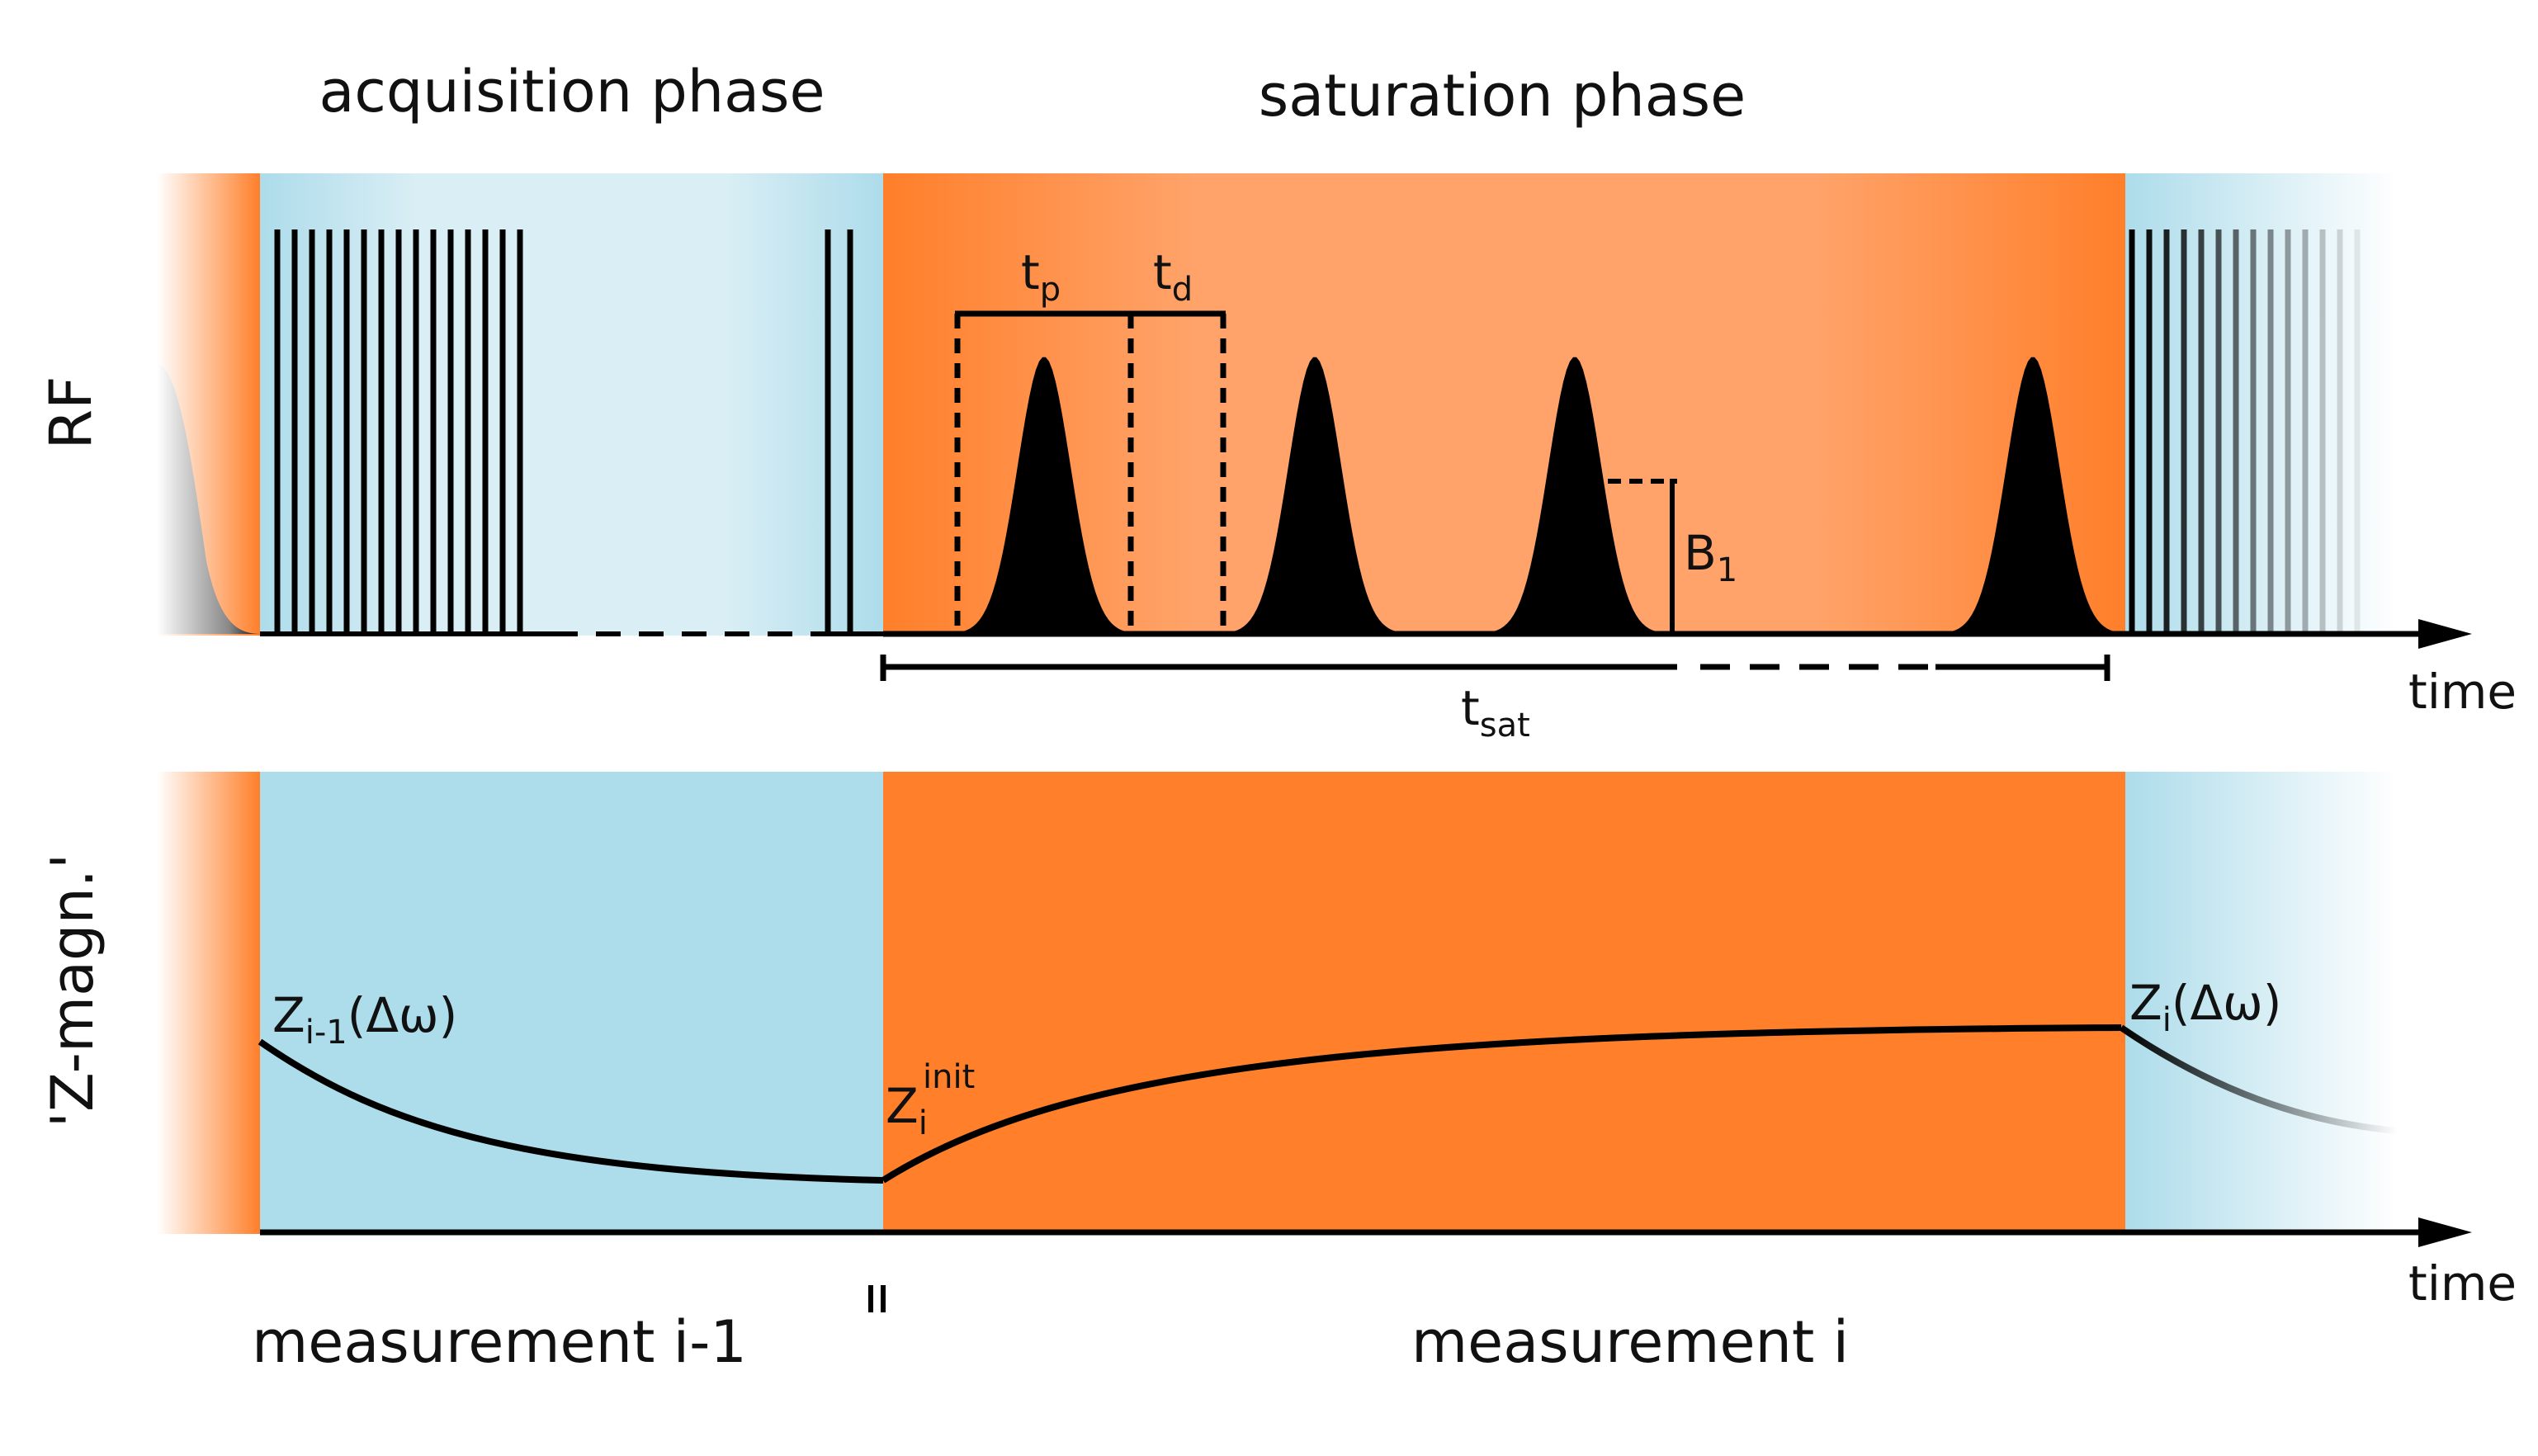 Image resolution: width=2538 pixels, height=1456 pixels. Describe the element at coordinates (1677, 634) in the screenshot. I see `time-axis-top` at that location.